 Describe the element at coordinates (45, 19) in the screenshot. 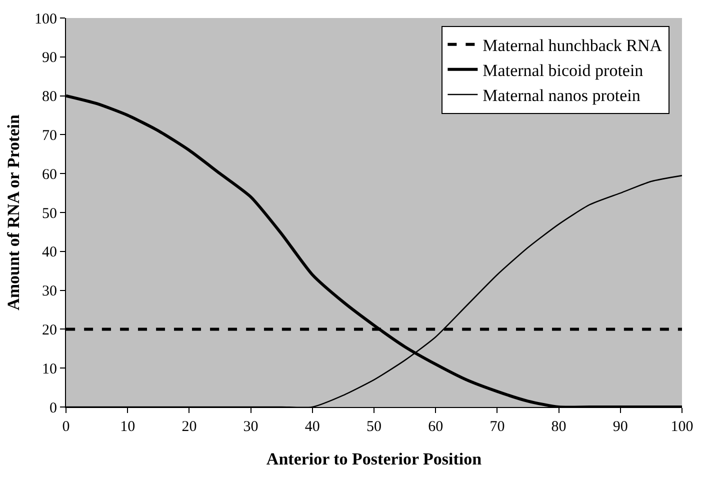

I see `y-tick-label: 100` at that location.